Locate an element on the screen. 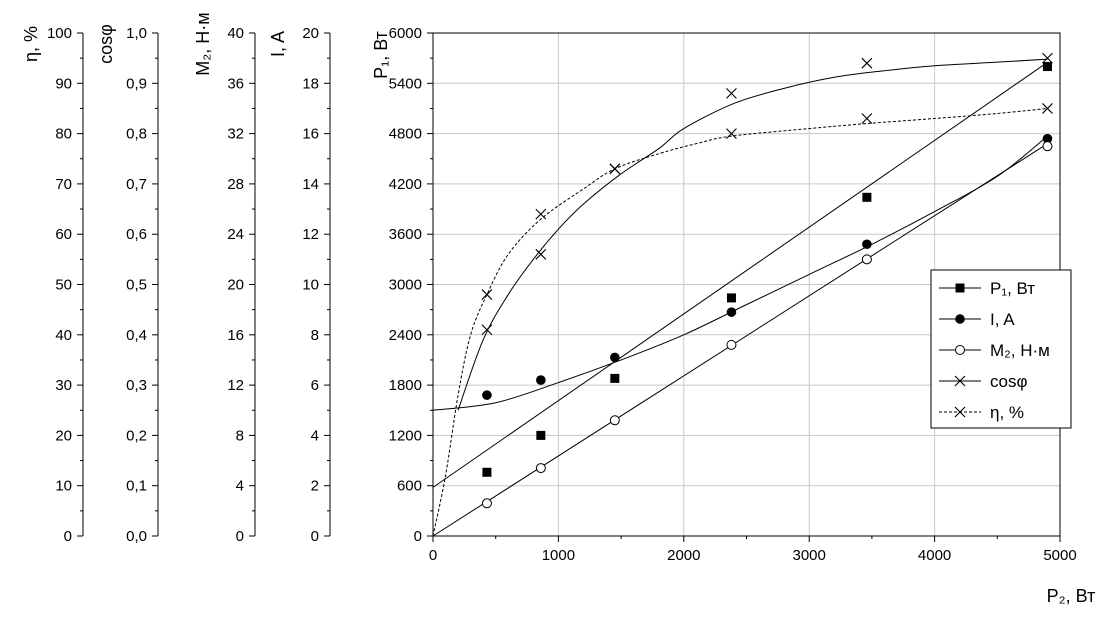 The image size is (1110, 621). legend-label: η, % is located at coordinates (1007, 412).